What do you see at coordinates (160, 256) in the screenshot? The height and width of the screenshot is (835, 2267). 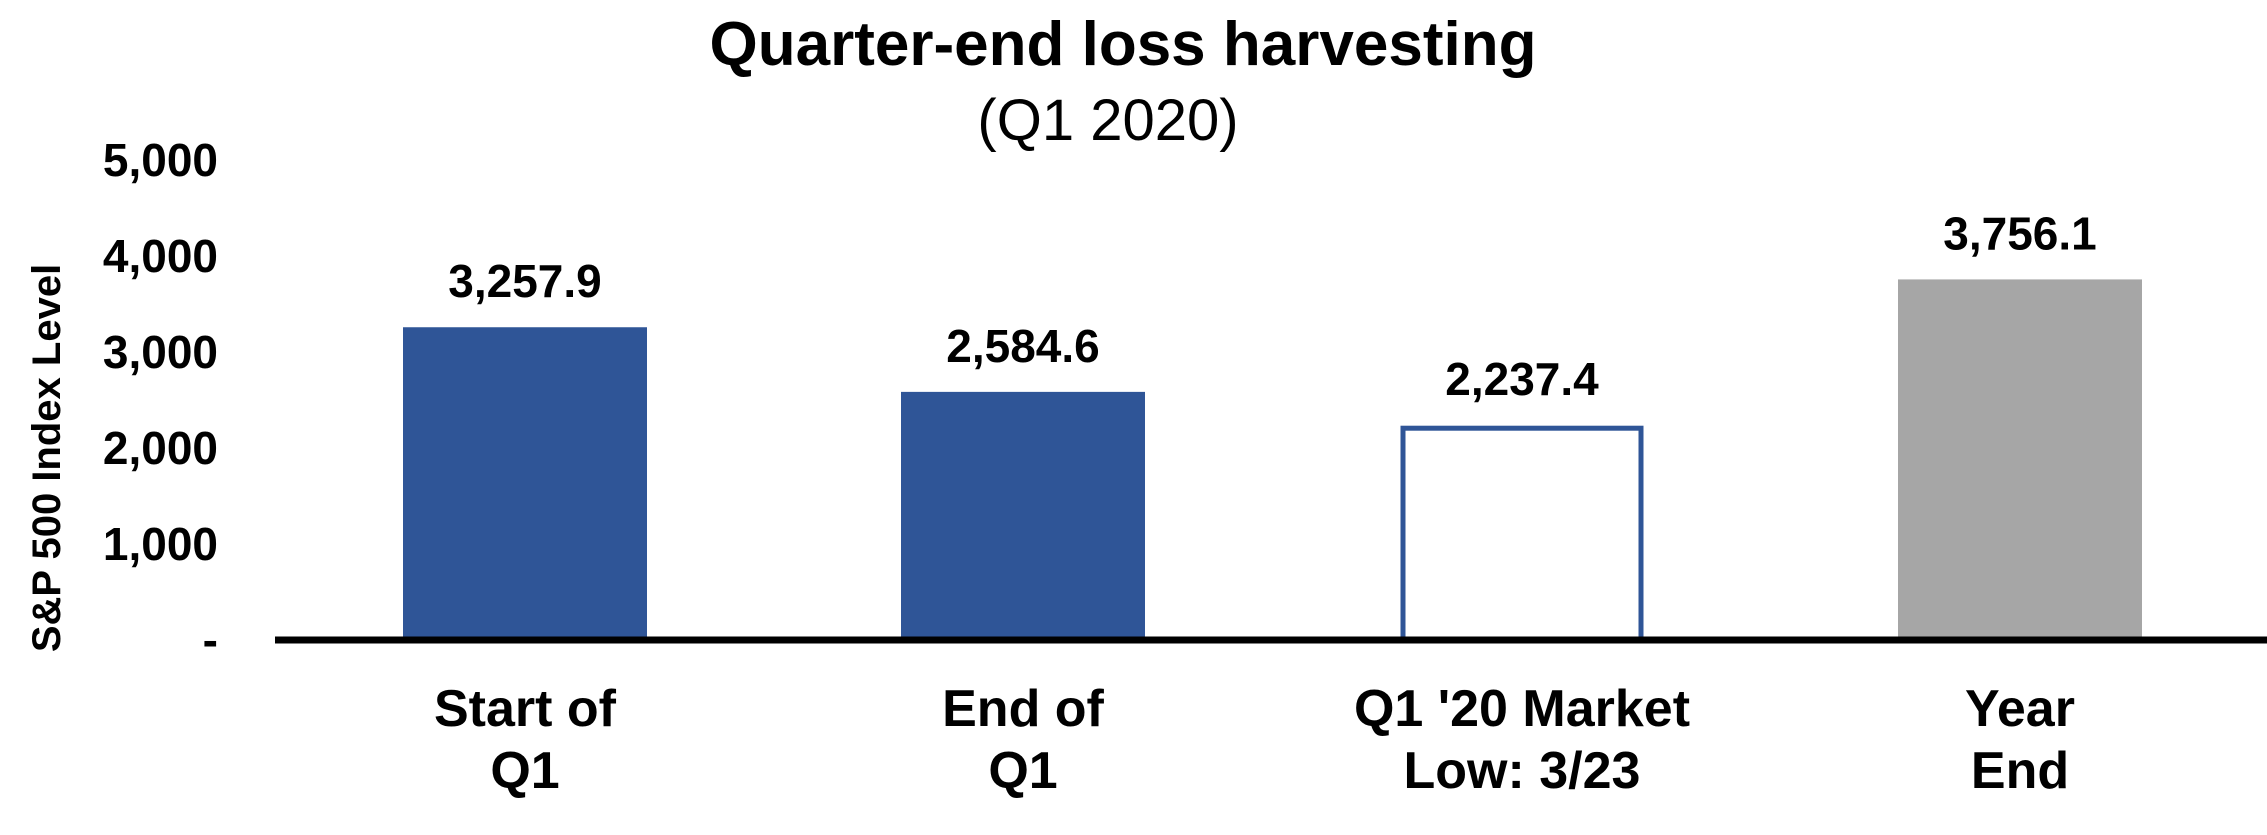 I see `y-tick-label: 4,000` at bounding box center [160, 256].